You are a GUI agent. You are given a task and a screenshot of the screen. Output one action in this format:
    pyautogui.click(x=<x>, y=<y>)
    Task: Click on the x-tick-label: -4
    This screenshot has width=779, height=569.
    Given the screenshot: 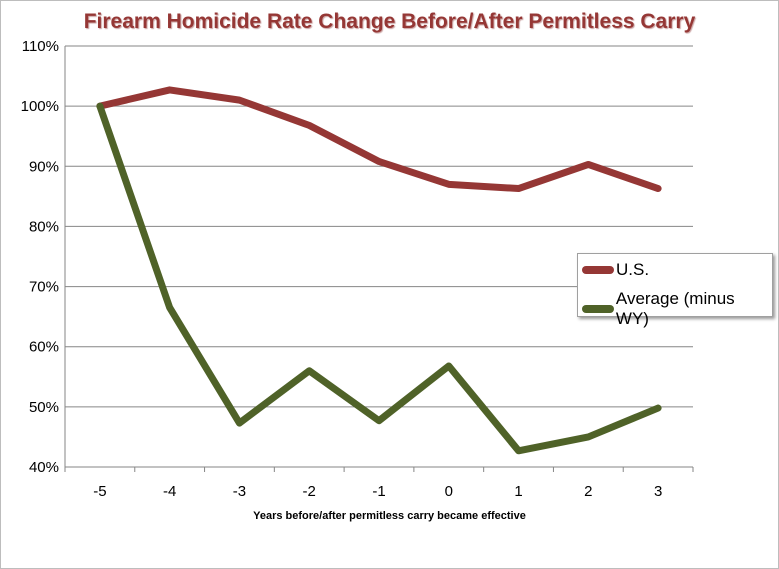 What is the action you would take?
    pyautogui.click(x=169, y=491)
    